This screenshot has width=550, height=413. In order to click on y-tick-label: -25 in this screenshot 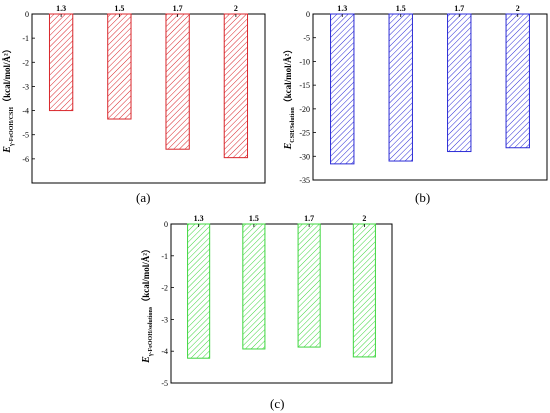, I will do `click(304, 133)`.